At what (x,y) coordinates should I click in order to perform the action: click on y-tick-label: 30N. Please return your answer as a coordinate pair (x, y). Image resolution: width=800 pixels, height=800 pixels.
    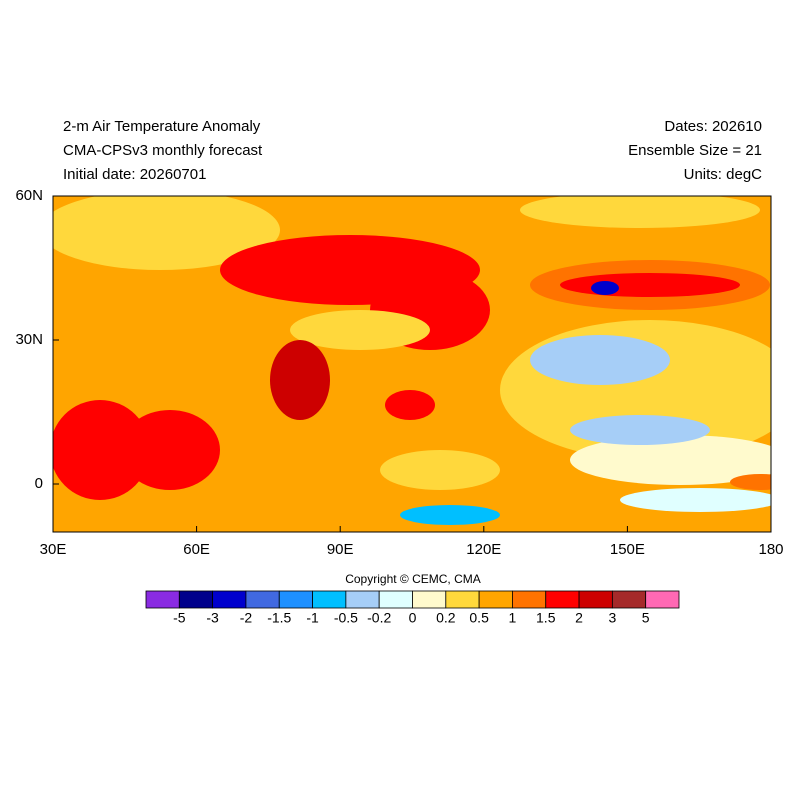
    Looking at the image, I should click on (29, 339).